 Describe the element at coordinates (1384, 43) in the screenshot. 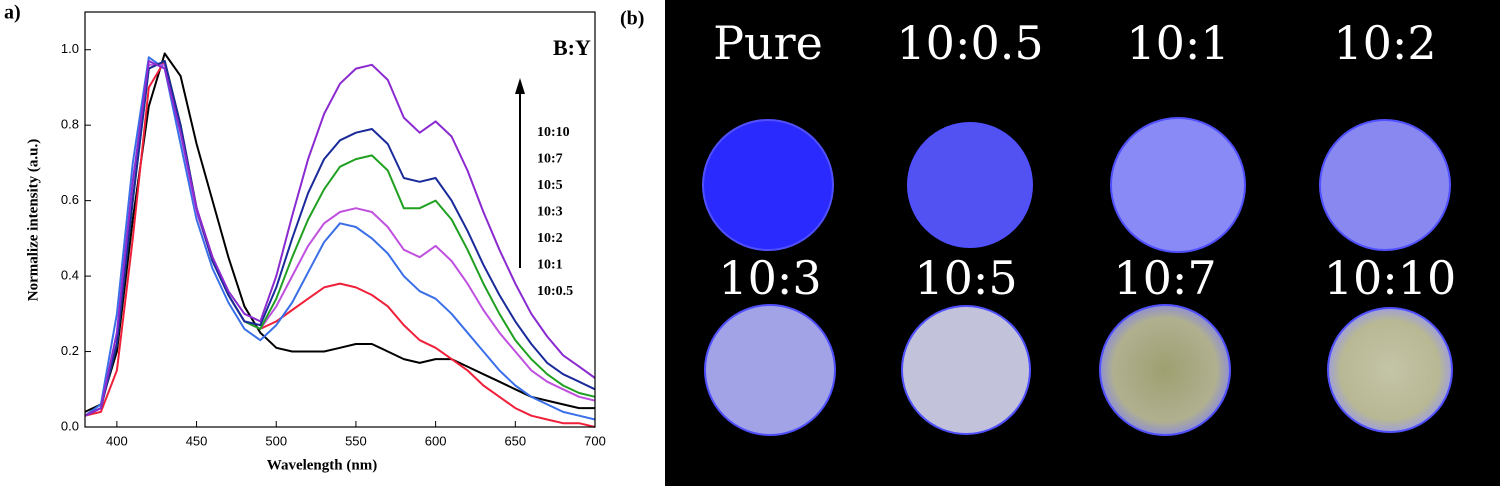

I see `sample-label: 10:2` at that location.